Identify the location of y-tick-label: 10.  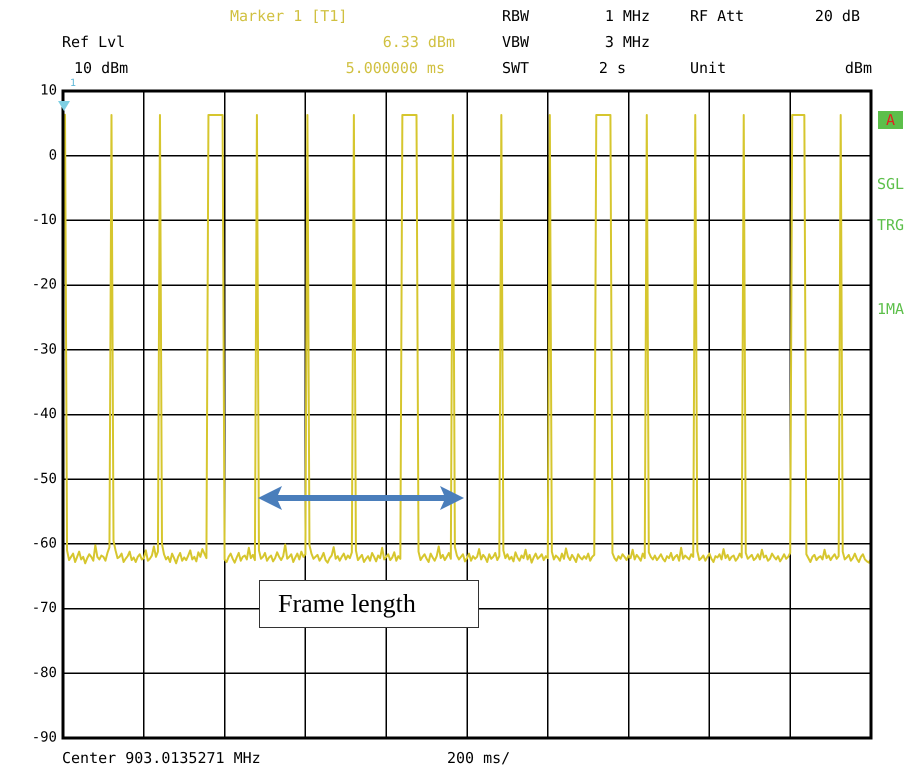
(48, 90).